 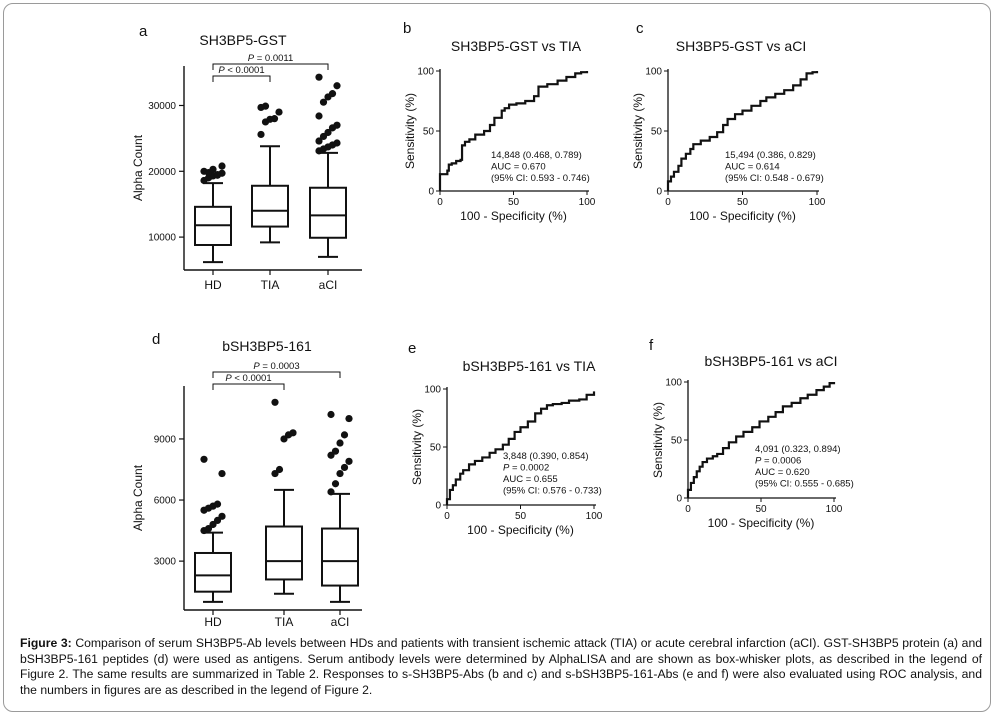 I want to click on roc-x-axis-label-c: 100 - Specificity (%), so click(x=742, y=216).